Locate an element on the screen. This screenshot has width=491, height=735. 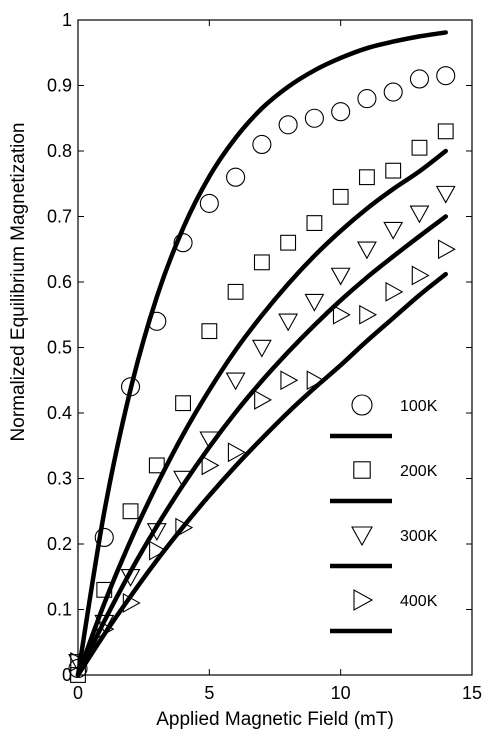
y-tick-label: 0.1 is located at coordinates (59, 610).